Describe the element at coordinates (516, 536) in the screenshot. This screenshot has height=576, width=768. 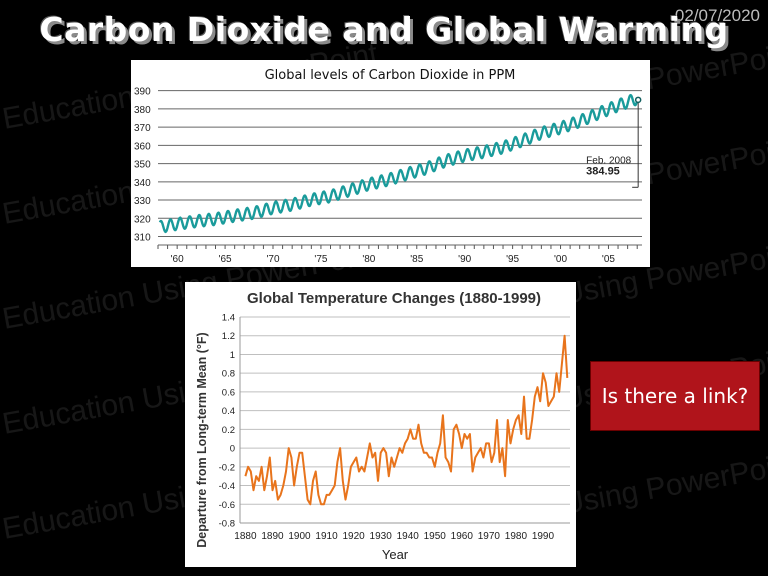
I see `x-tick-label: 1980` at that location.